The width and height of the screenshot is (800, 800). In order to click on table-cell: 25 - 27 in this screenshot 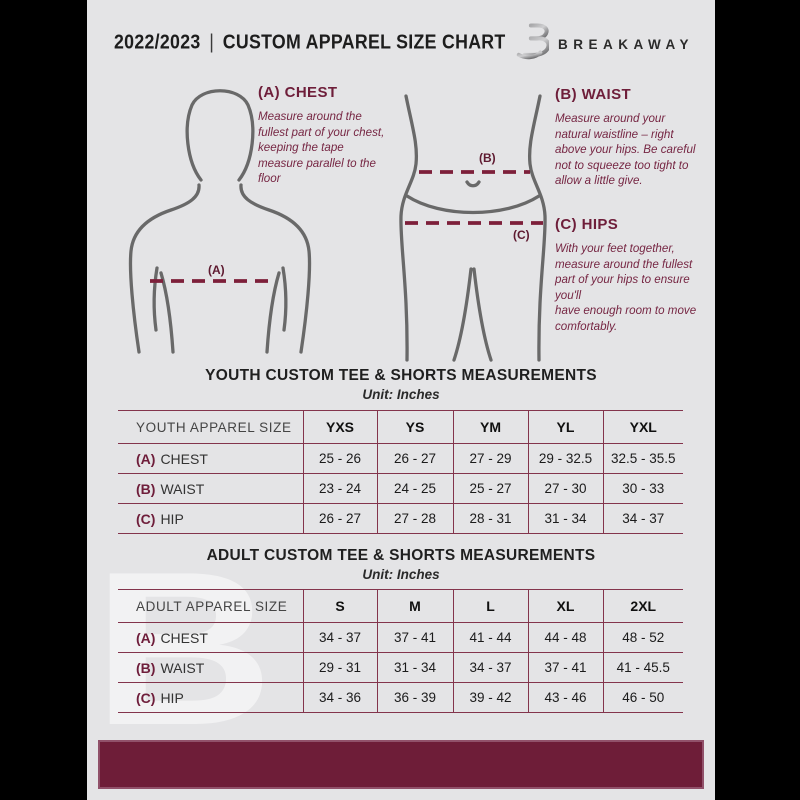, I will do `click(490, 488)`.